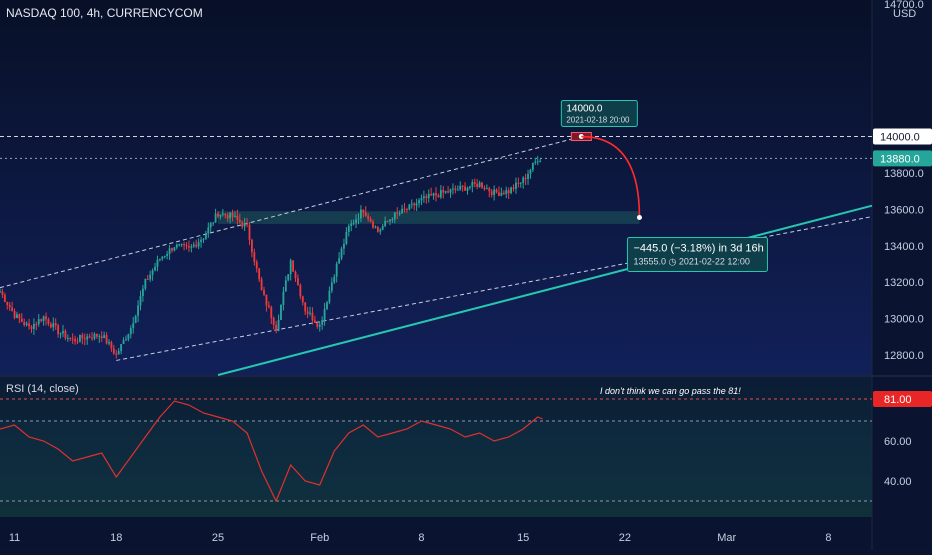 The image size is (932, 555). Describe the element at coordinates (104, 13) in the screenshot. I see `symbol-title: NASDAQ 100, 4h, CURRENCYCOM` at that location.